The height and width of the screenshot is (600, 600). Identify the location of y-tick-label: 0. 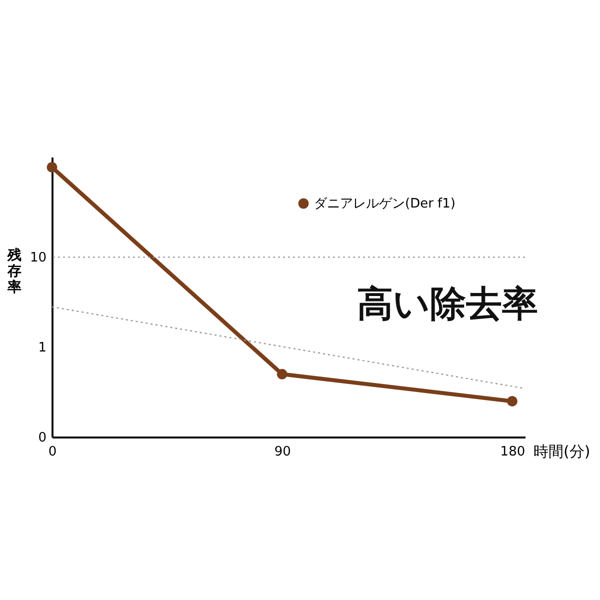
(42, 438).